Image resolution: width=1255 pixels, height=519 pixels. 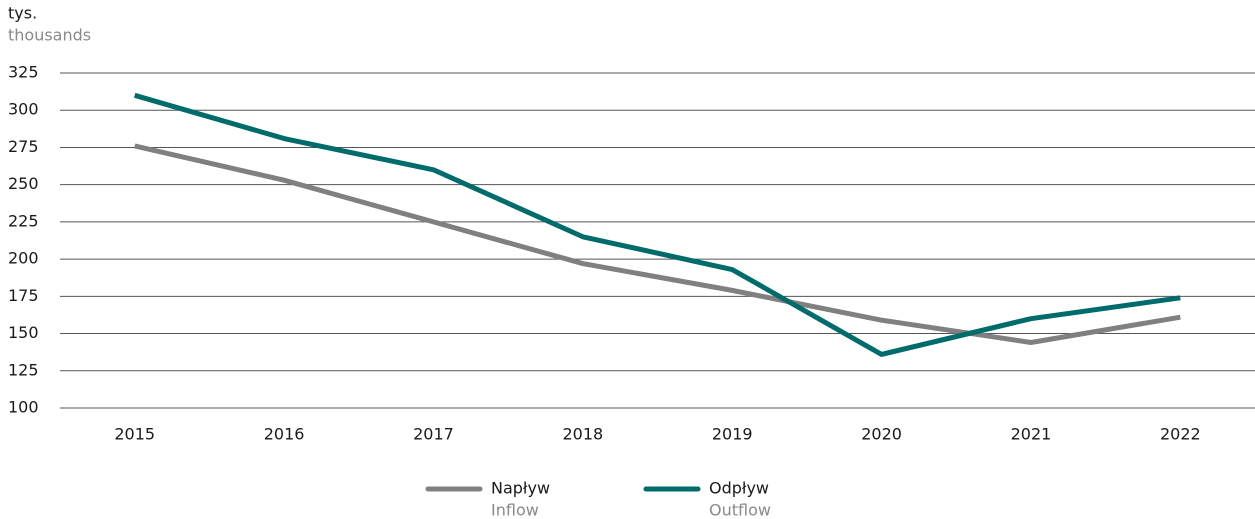 What do you see at coordinates (23, 332) in the screenshot?
I see `y-tick-label: 150` at bounding box center [23, 332].